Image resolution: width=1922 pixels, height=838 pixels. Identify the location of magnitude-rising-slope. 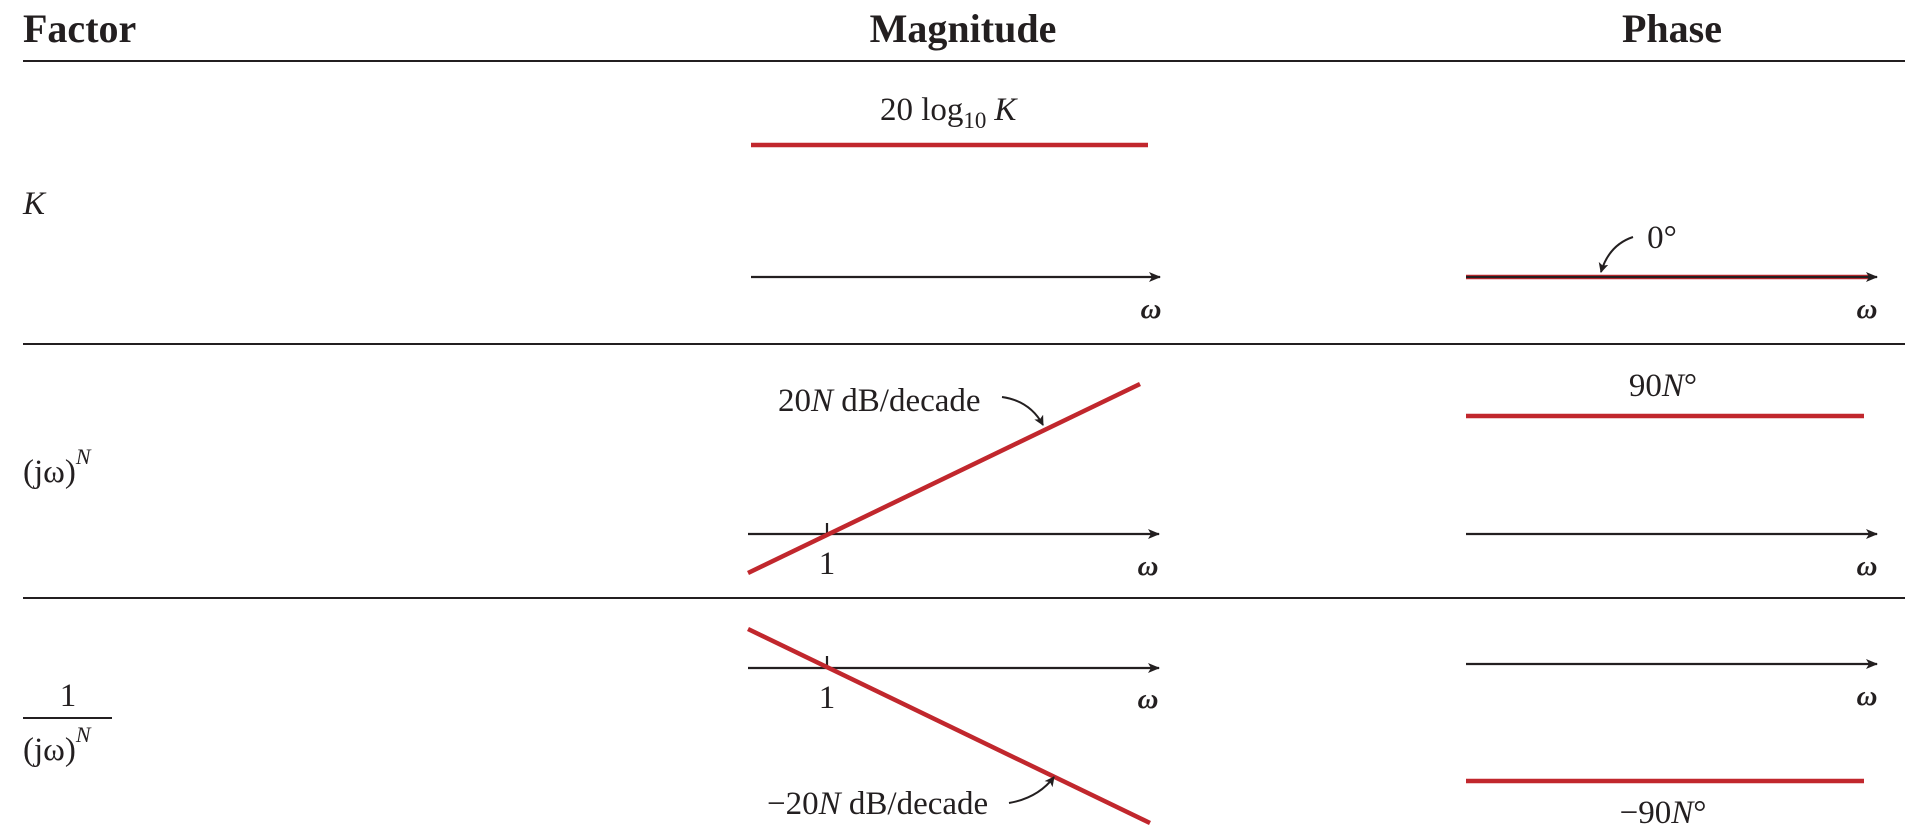
(944, 478).